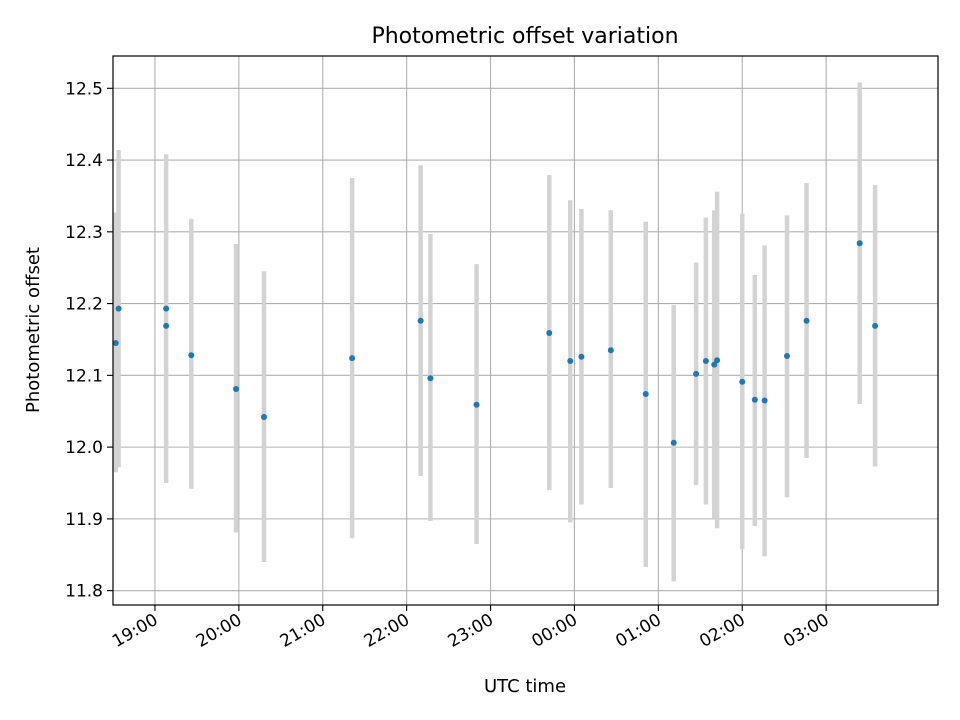  What do you see at coordinates (84, 592) in the screenshot?
I see `y-tick-label: 11.8` at bounding box center [84, 592].